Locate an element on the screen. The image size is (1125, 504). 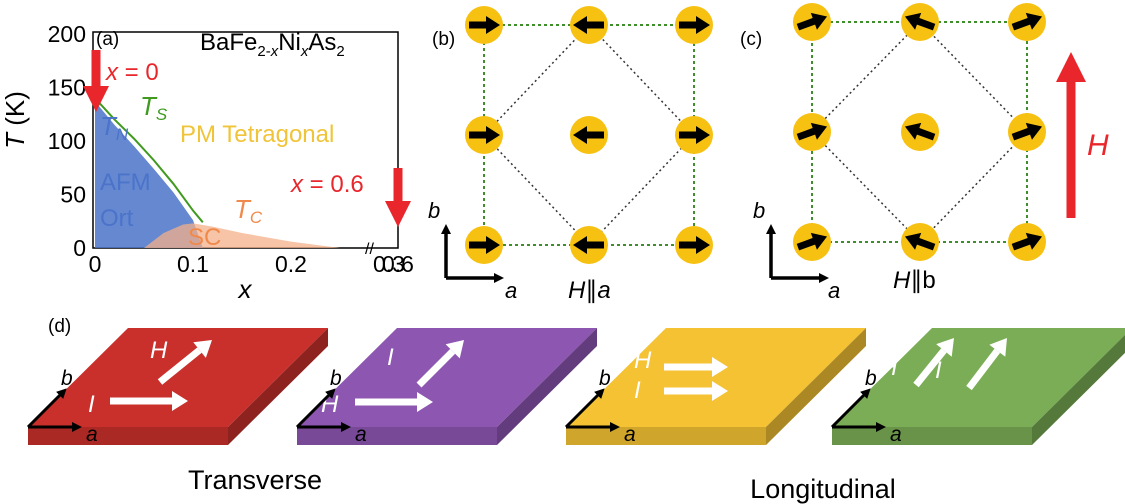
x-tick-label-0: 0 is located at coordinates (95, 264).